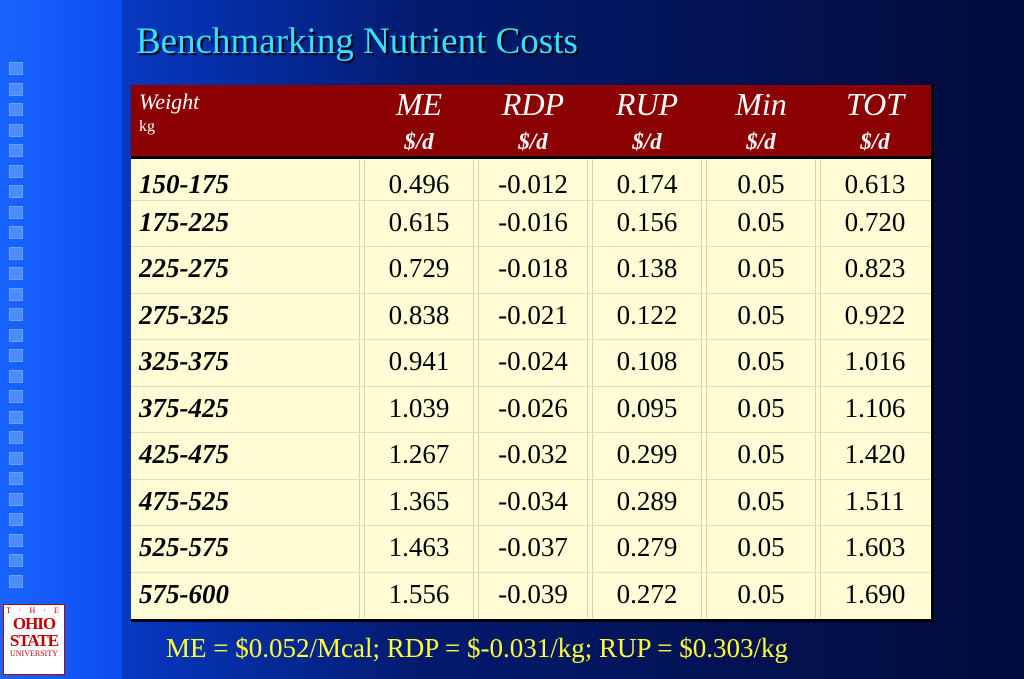 This screenshot has width=1024, height=679. I want to click on table-row: 325-375 0.941 -0.024 0.108 0.05 1.016, so click(531, 363).